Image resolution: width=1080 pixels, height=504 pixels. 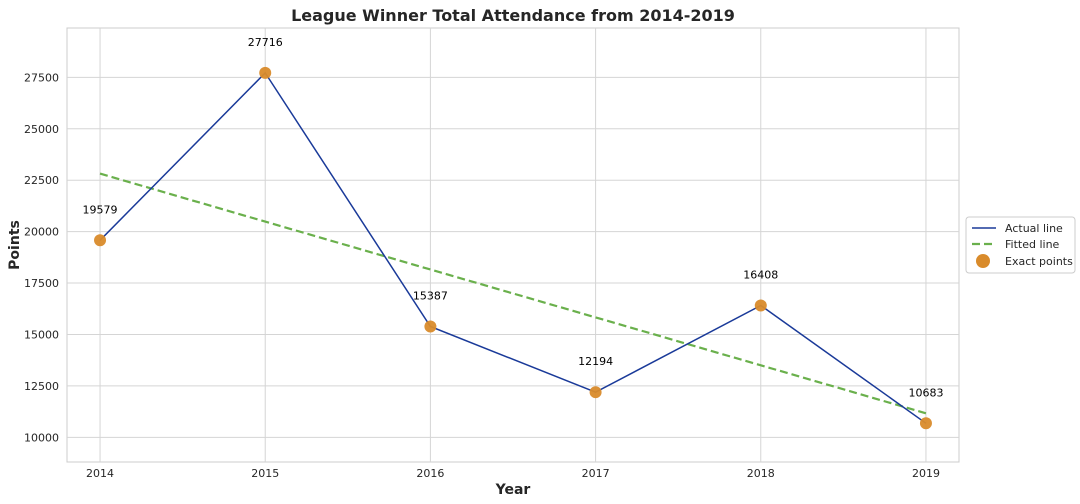 What do you see at coordinates (513, 473) in the screenshot?
I see `x-tick-labels: 2014 2015 2016 2017 2018 2019` at bounding box center [513, 473].